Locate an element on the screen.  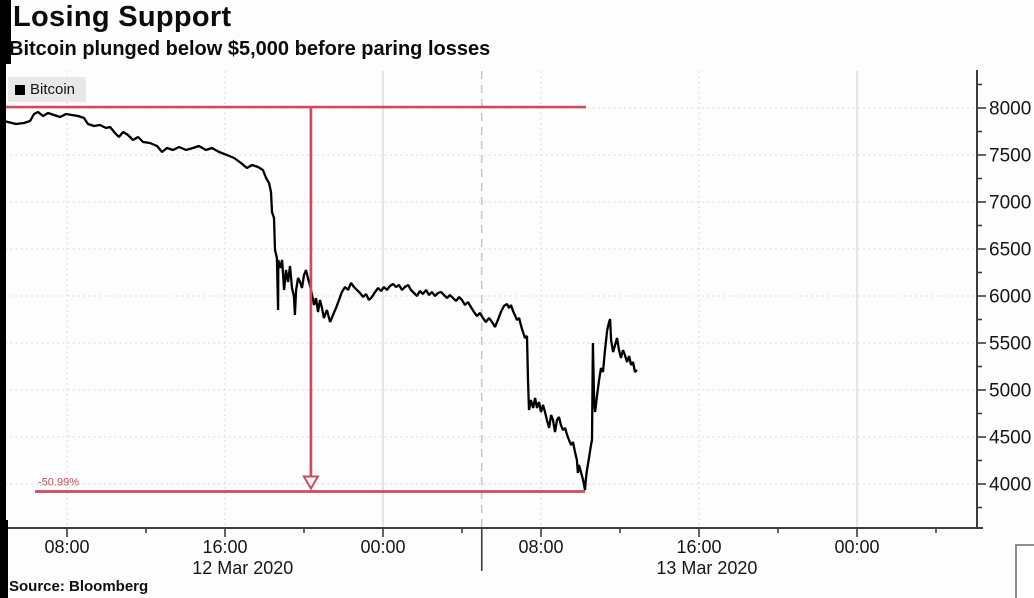
legend-item-label: Bitcoin is located at coordinates (53, 89).